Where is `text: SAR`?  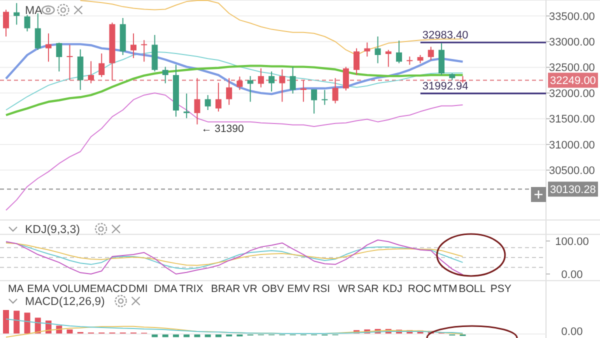
text: SAR is located at coordinates (368, 289).